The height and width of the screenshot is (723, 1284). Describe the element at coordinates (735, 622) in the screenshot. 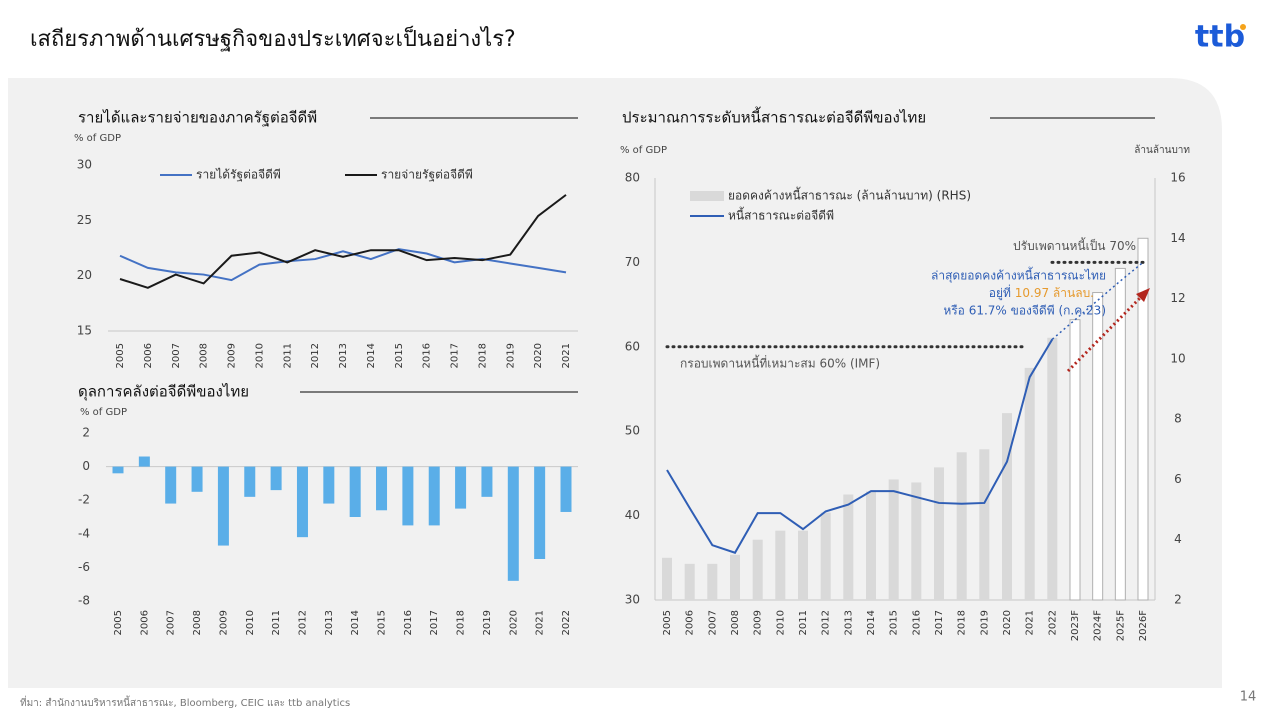

I see `x-tick-label: 2008` at that location.